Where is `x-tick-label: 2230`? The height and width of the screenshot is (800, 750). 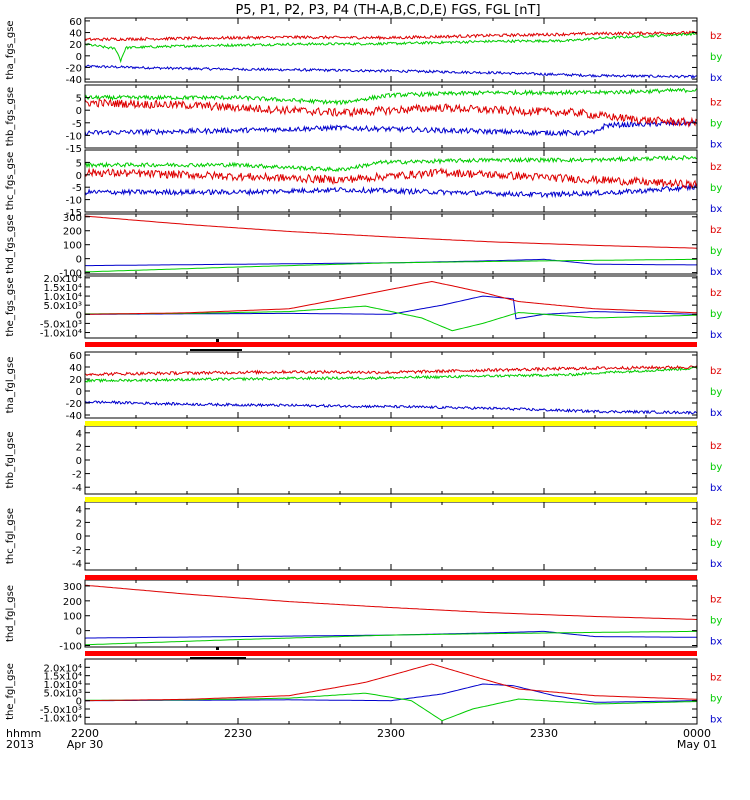 x-tick-label: 2230 is located at coordinates (238, 733).